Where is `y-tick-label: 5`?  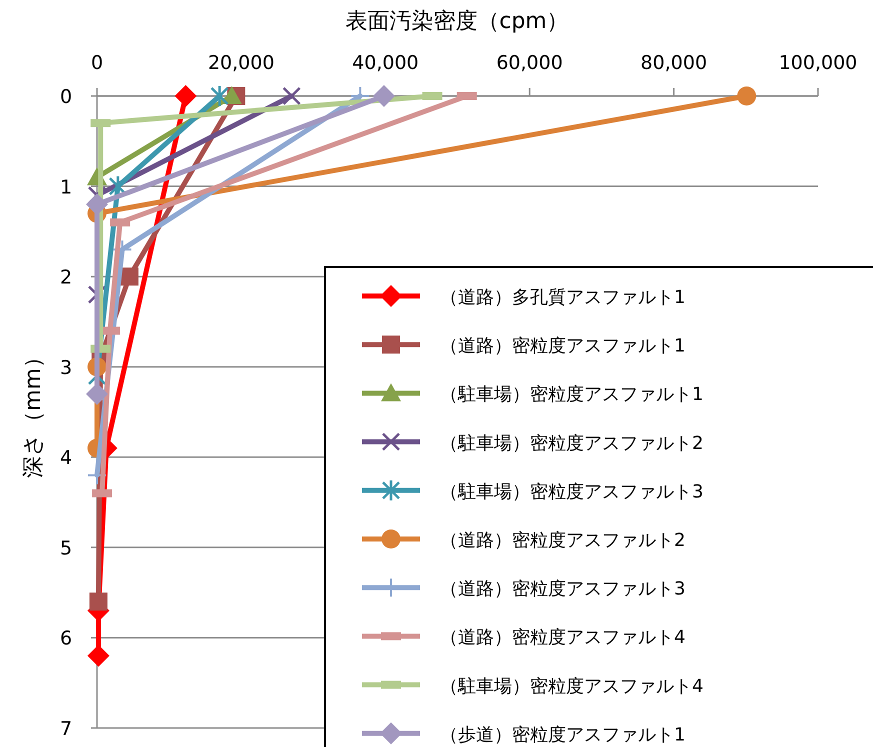
y-tick-label: 5 is located at coordinates (66, 548).